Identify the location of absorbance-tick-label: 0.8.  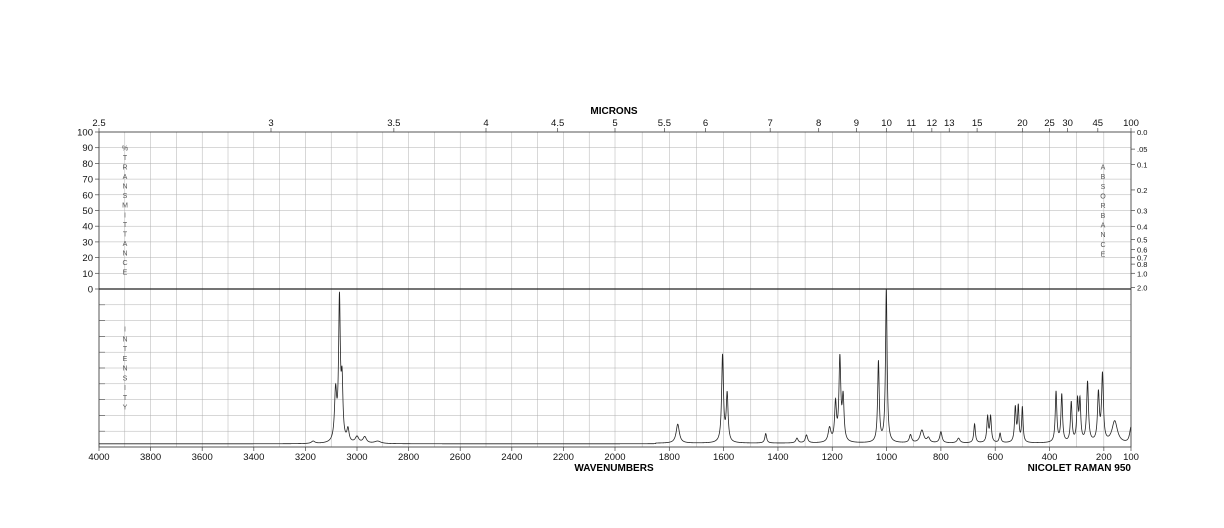
(1142, 264).